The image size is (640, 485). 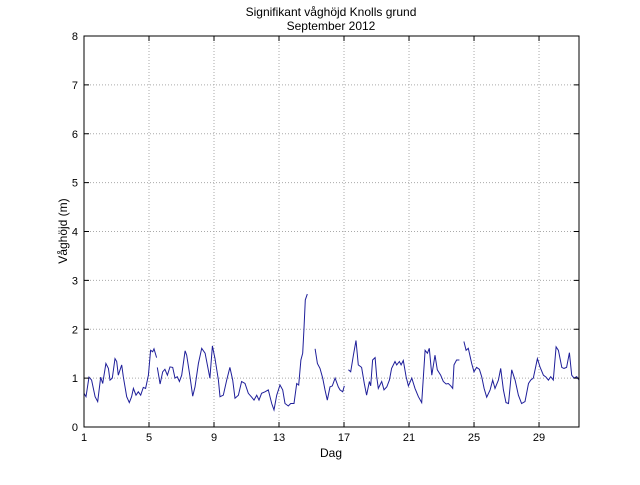 I want to click on y-axis-label: Våghöjd (m), so click(x=63, y=230).